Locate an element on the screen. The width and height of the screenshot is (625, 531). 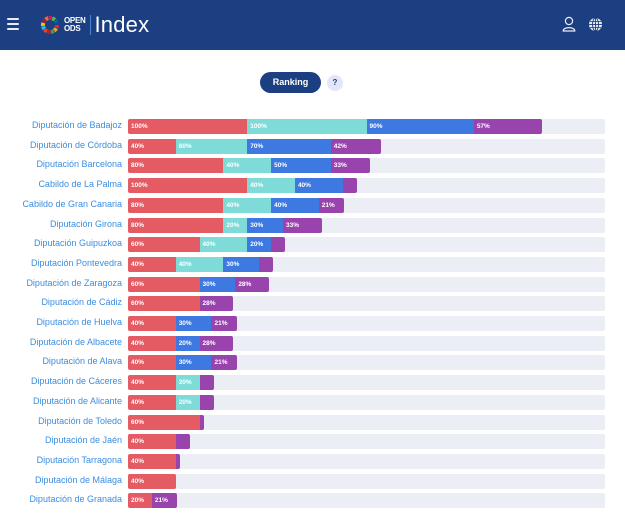
row-label: Diputación de Málaga is located at coordinates (78, 479).